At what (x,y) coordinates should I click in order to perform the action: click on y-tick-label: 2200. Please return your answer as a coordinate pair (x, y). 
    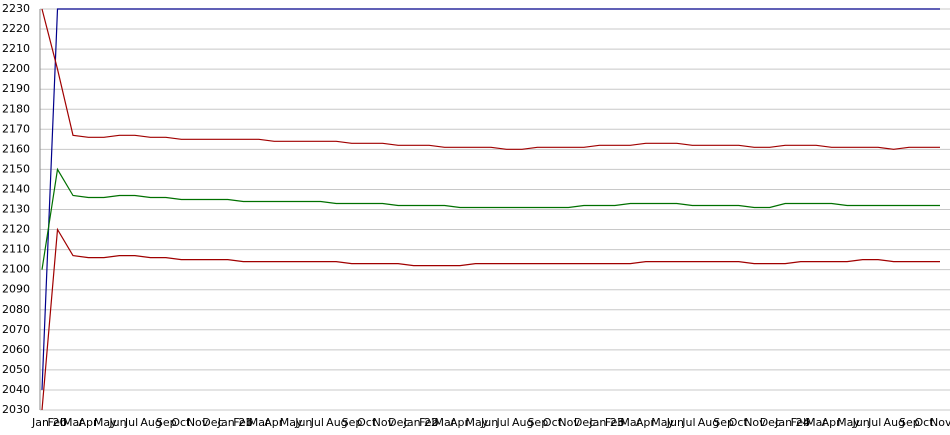
    Looking at the image, I should click on (16, 68).